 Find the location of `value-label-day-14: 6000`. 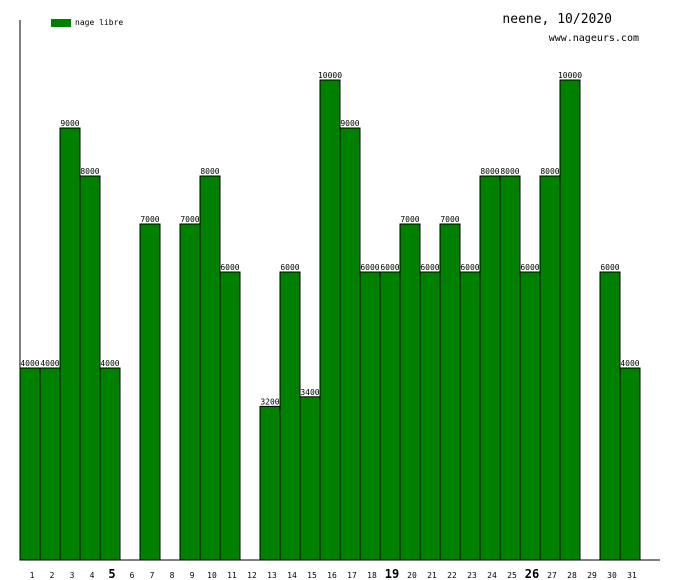

value-label-day-14: 6000 is located at coordinates (289, 267).